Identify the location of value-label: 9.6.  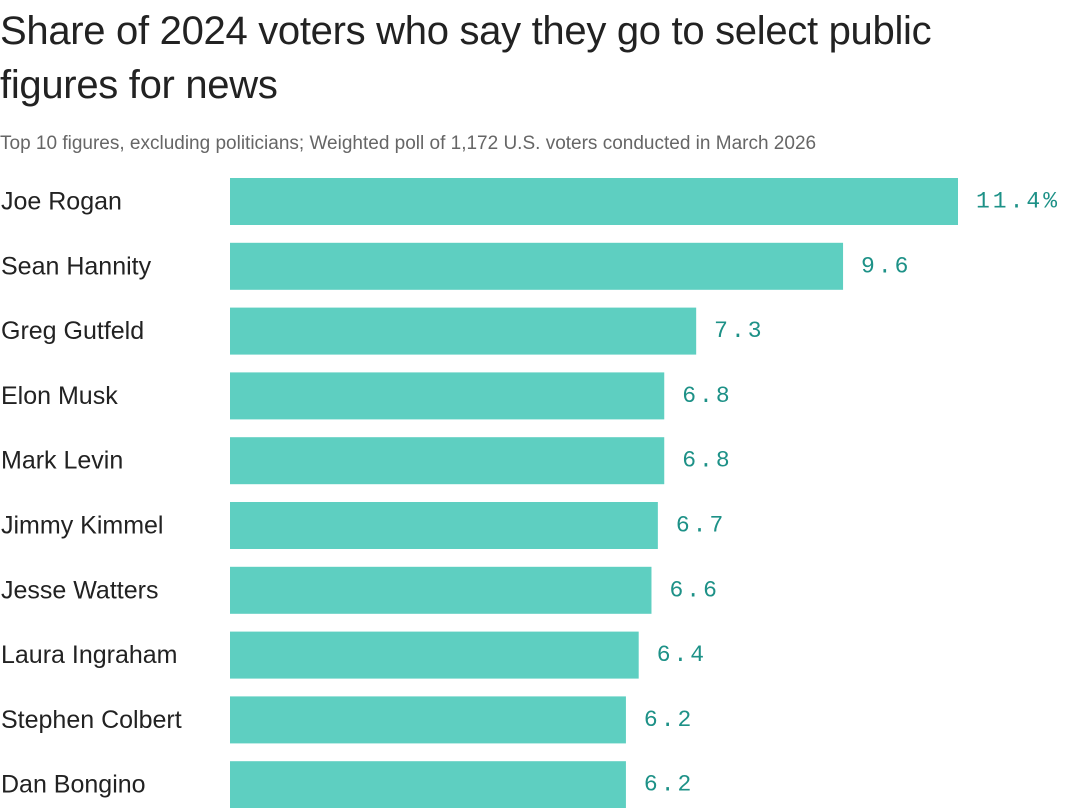
(886, 266).